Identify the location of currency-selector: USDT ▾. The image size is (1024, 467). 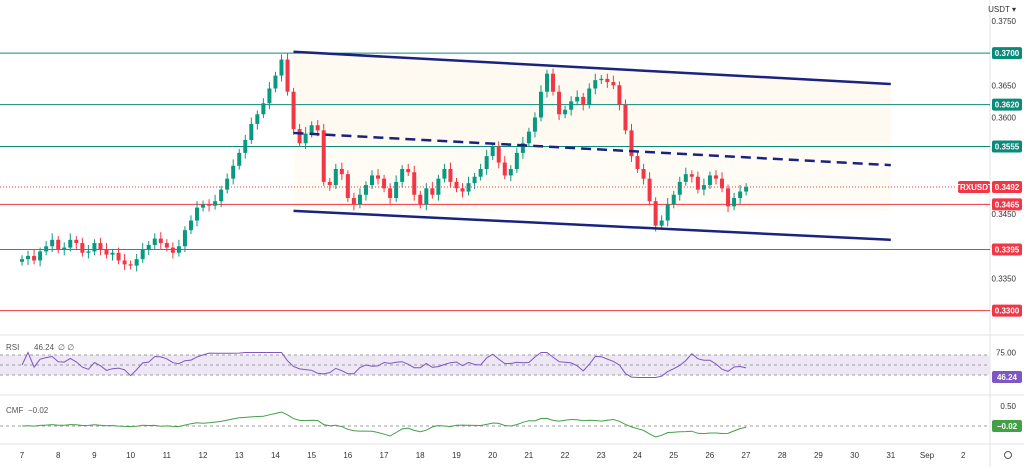
(1002, 9).